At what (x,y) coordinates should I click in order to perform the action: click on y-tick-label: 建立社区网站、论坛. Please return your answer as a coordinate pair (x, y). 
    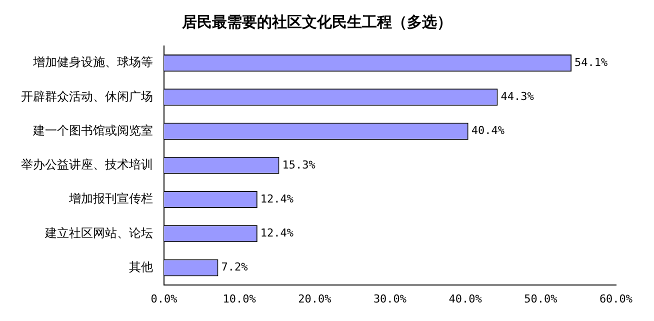
    Looking at the image, I should click on (98, 233).